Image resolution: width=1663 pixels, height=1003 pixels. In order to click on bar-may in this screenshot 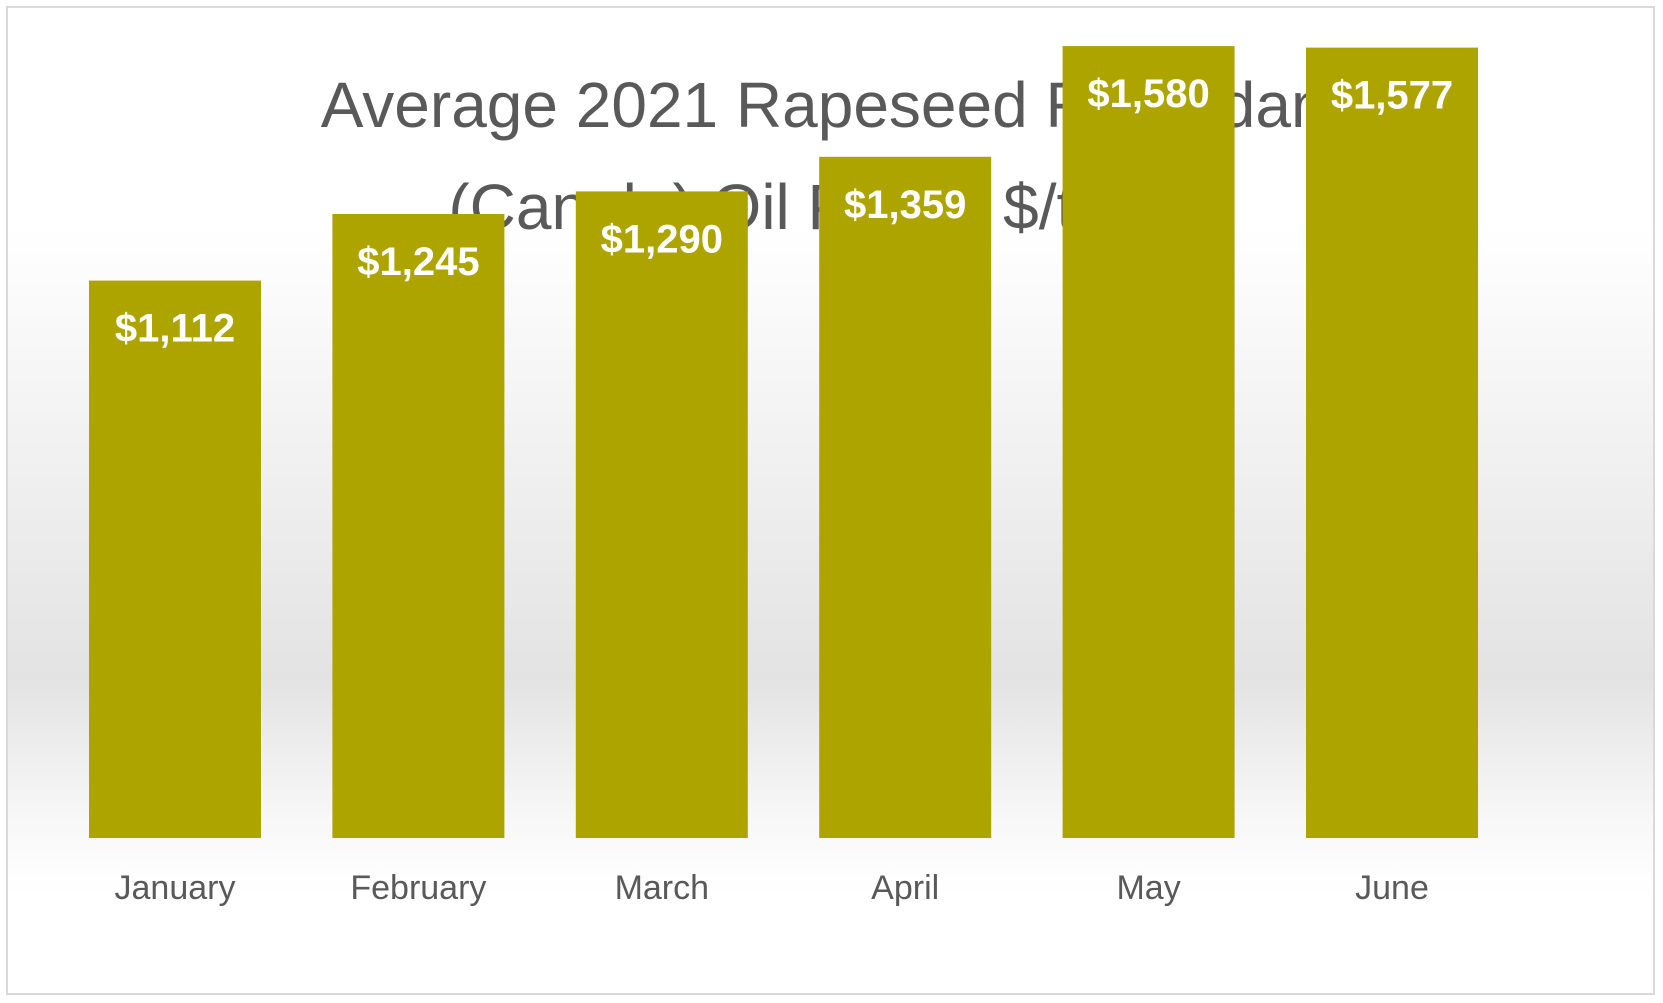, I will do `click(1148, 442)`.